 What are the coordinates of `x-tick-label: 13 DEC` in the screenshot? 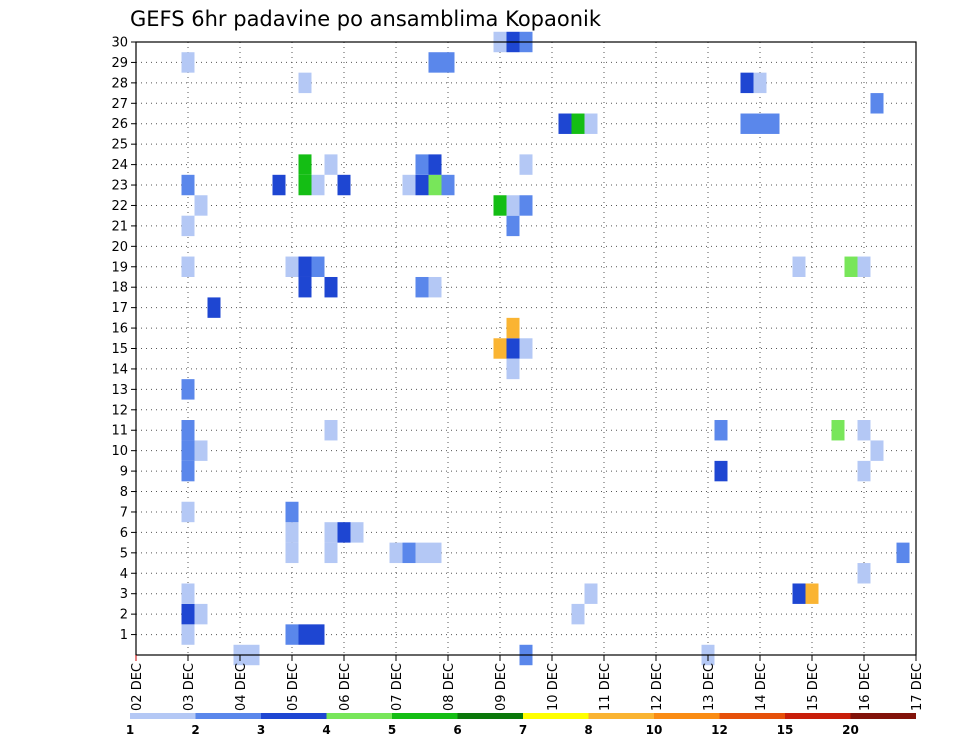 It's located at (709, 687).